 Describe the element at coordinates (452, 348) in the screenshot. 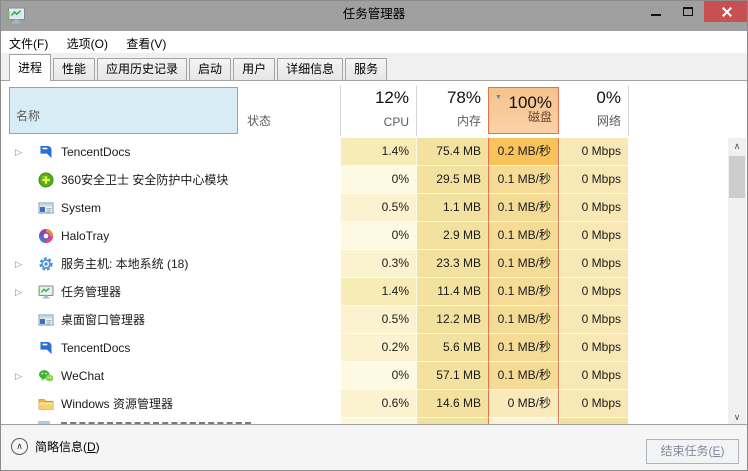

I see `memory-value-cell: 5.6 MB` at that location.